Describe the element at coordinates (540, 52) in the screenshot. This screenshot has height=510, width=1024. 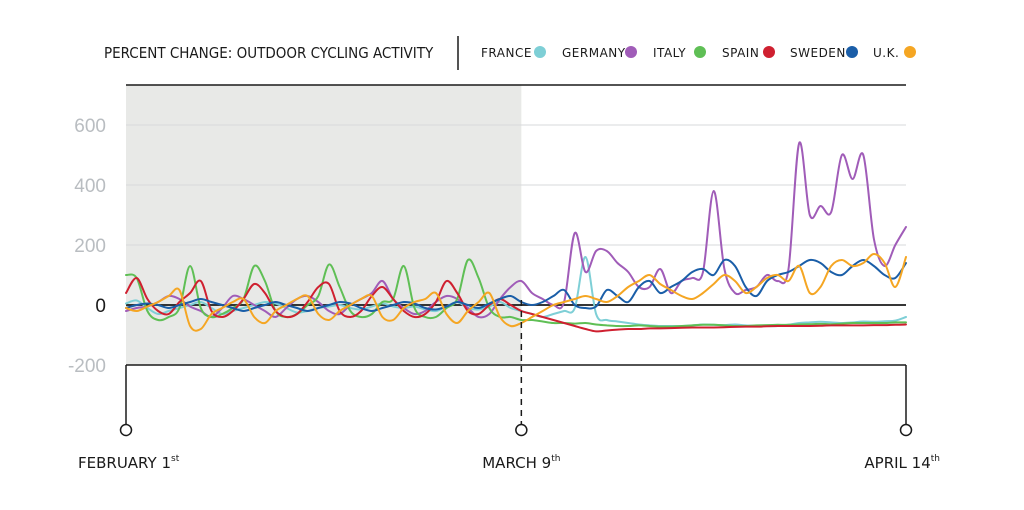
I see `legend-swatch-france` at that location.